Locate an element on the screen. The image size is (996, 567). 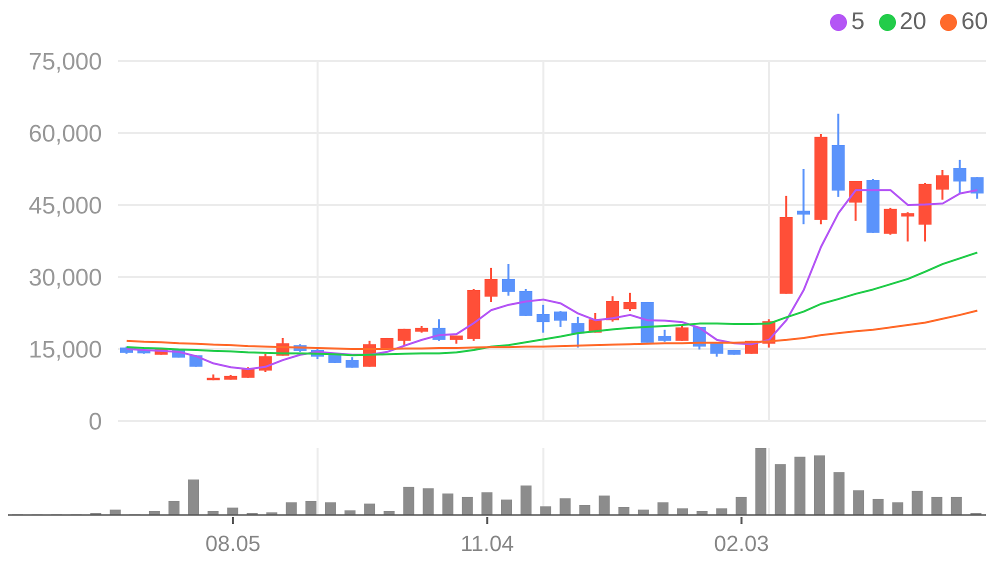
legend-label: 5 is located at coordinates (858, 22).